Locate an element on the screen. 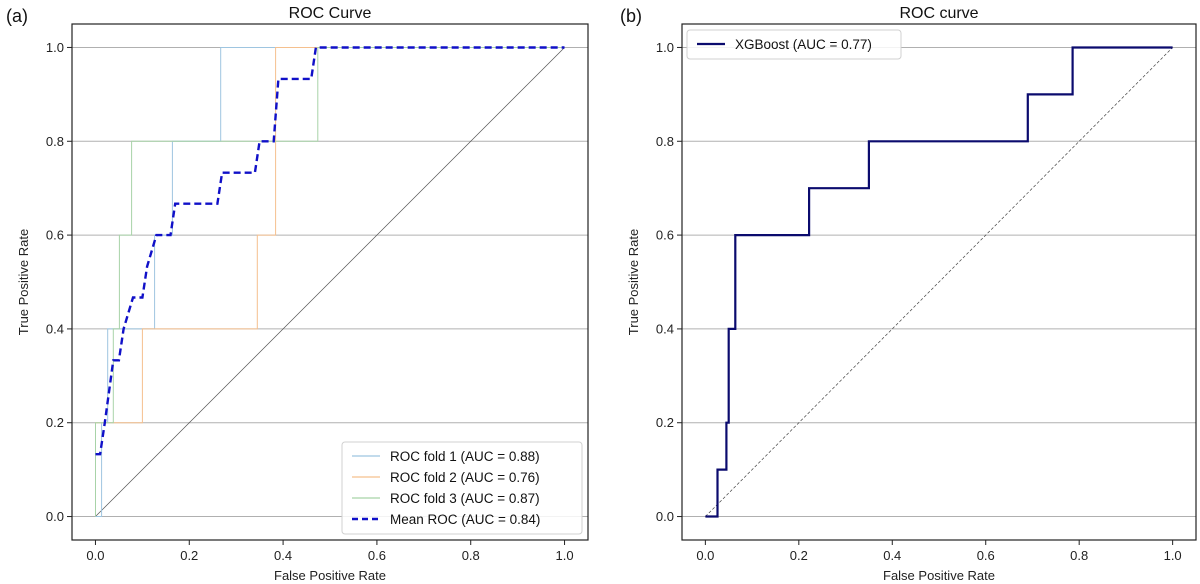  chart-title: ROC Curve is located at coordinates (330, 13).